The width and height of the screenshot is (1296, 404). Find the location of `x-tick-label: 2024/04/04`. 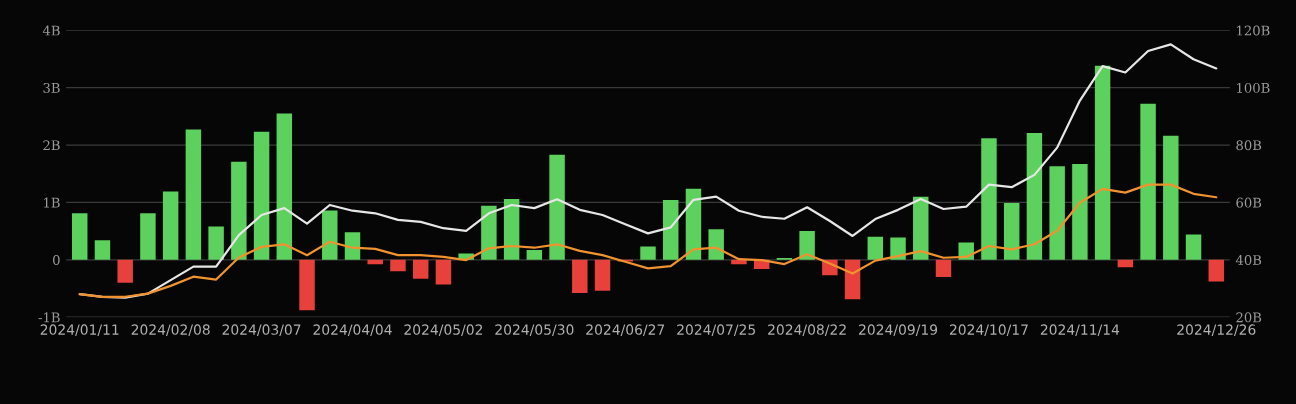

x-tick-label: 2024/04/04 is located at coordinates (352, 330).